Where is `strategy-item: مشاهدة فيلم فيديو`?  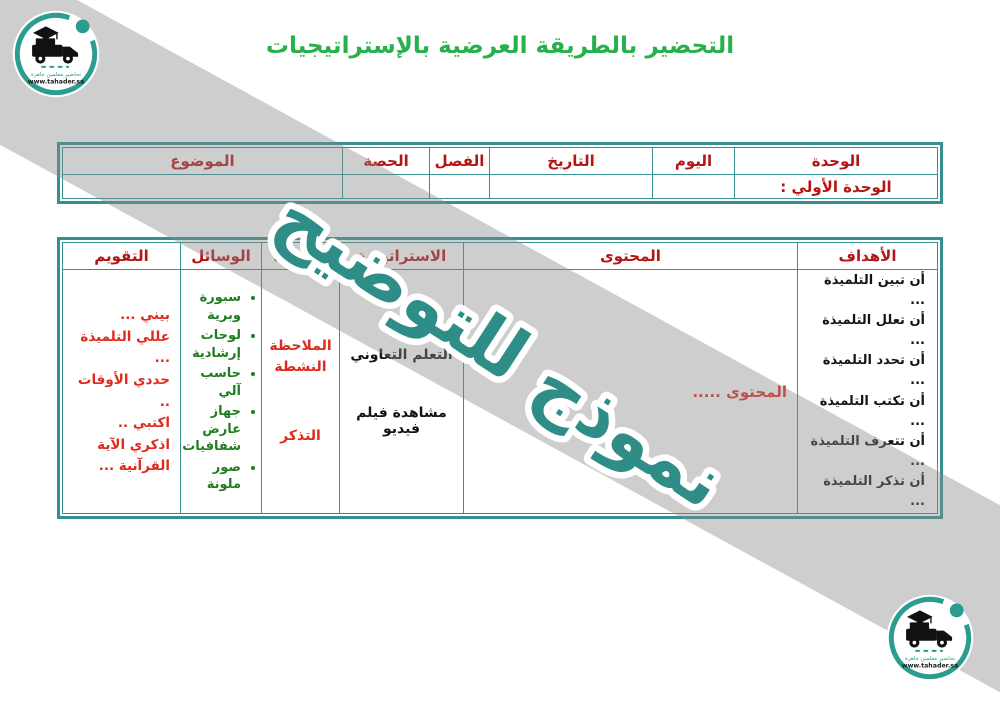
strategy-item: مشاهدة فيلم فيديو is located at coordinates (401, 420).